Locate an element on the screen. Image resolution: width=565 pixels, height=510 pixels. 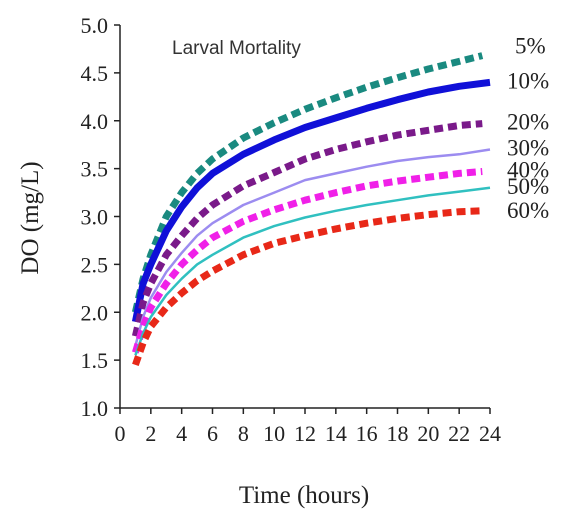
x-tick-label: 20 is located at coordinates (428, 433).